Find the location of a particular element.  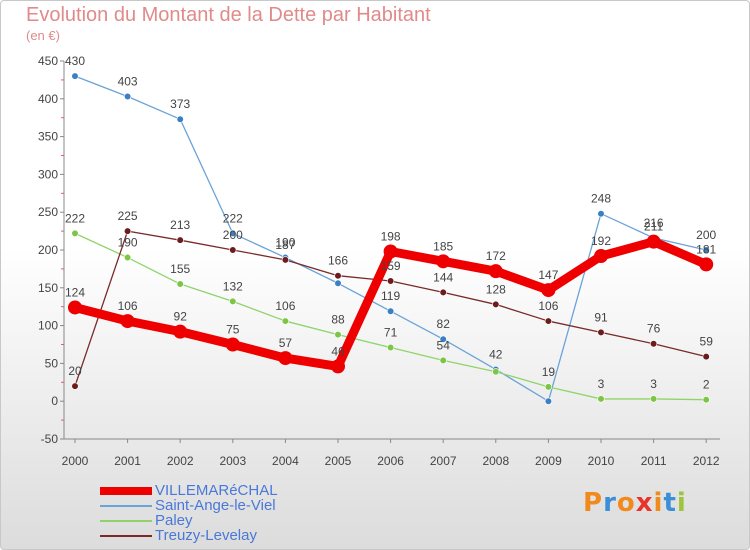

data-label: 59 is located at coordinates (707, 342).